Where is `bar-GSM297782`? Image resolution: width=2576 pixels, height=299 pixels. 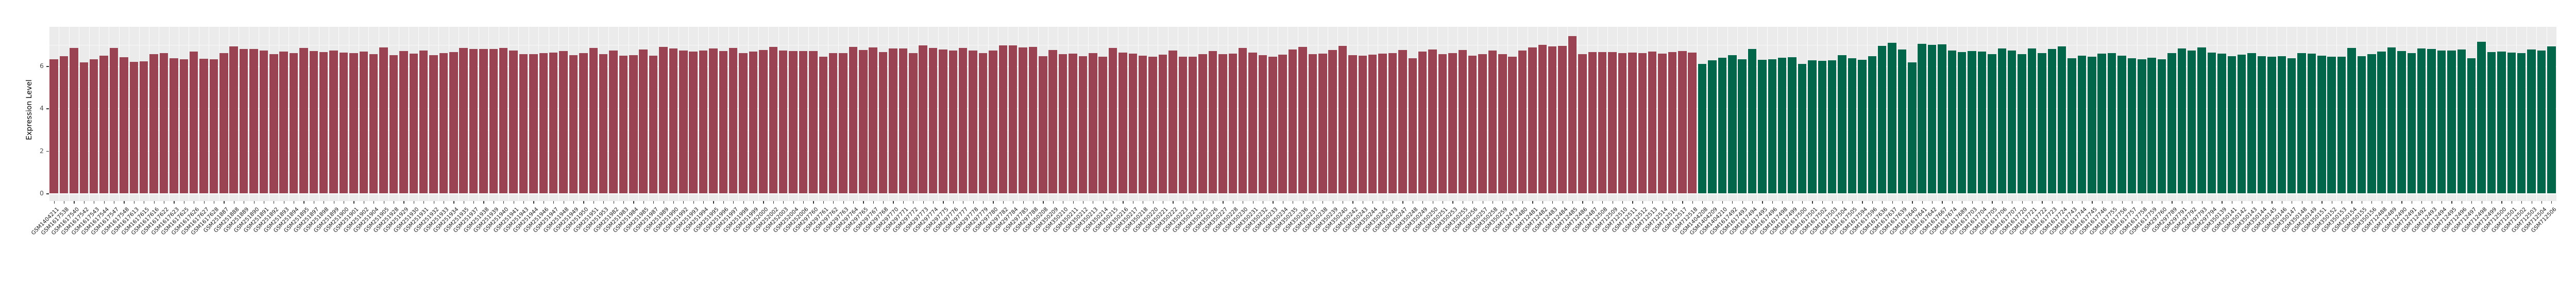 bar-GSM297782 is located at coordinates (1003, 119).